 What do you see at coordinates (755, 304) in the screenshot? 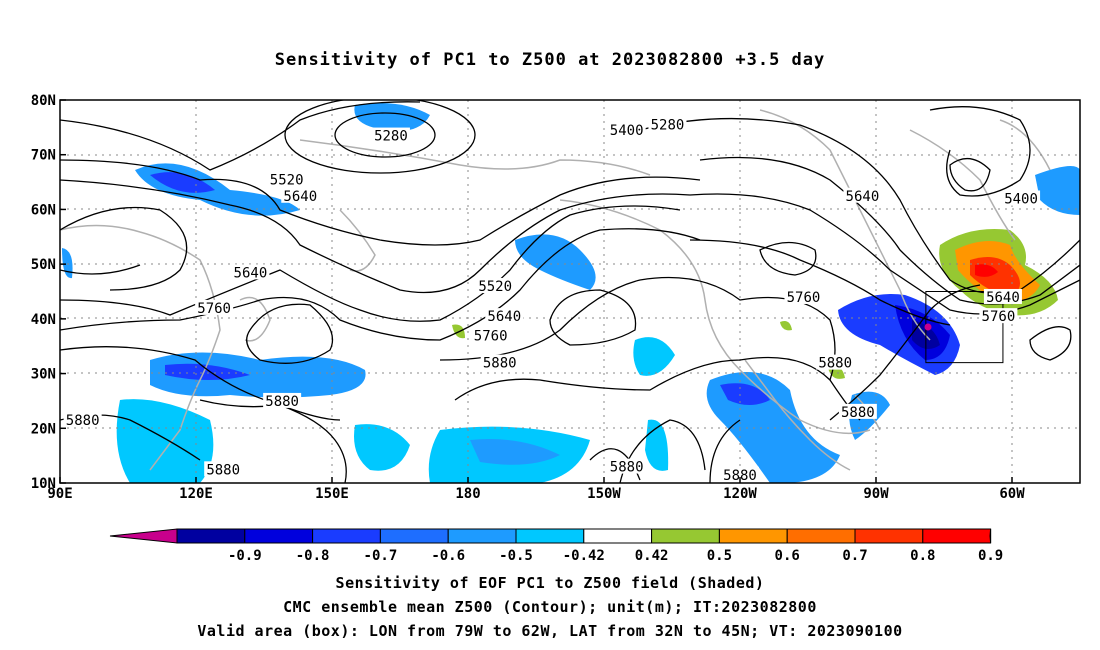
I see `shaded-positive-areas` at bounding box center [755, 304].